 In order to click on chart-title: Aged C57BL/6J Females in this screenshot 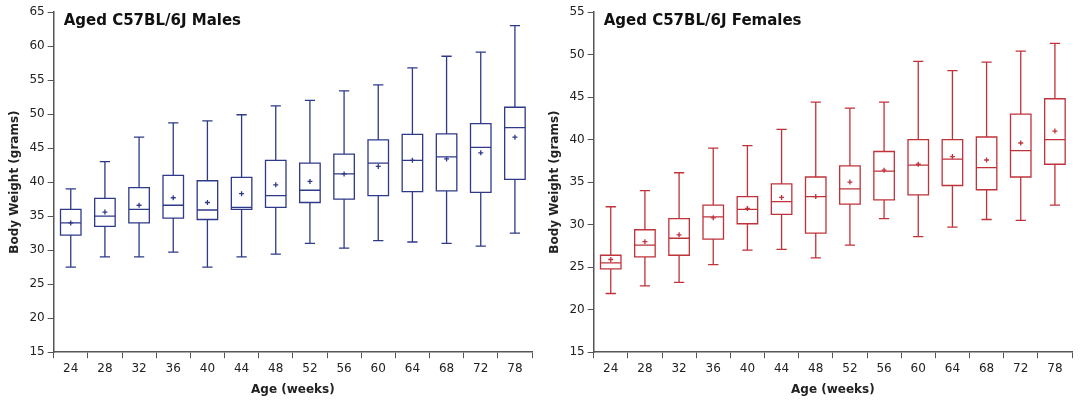, I will do `click(702, 20)`.